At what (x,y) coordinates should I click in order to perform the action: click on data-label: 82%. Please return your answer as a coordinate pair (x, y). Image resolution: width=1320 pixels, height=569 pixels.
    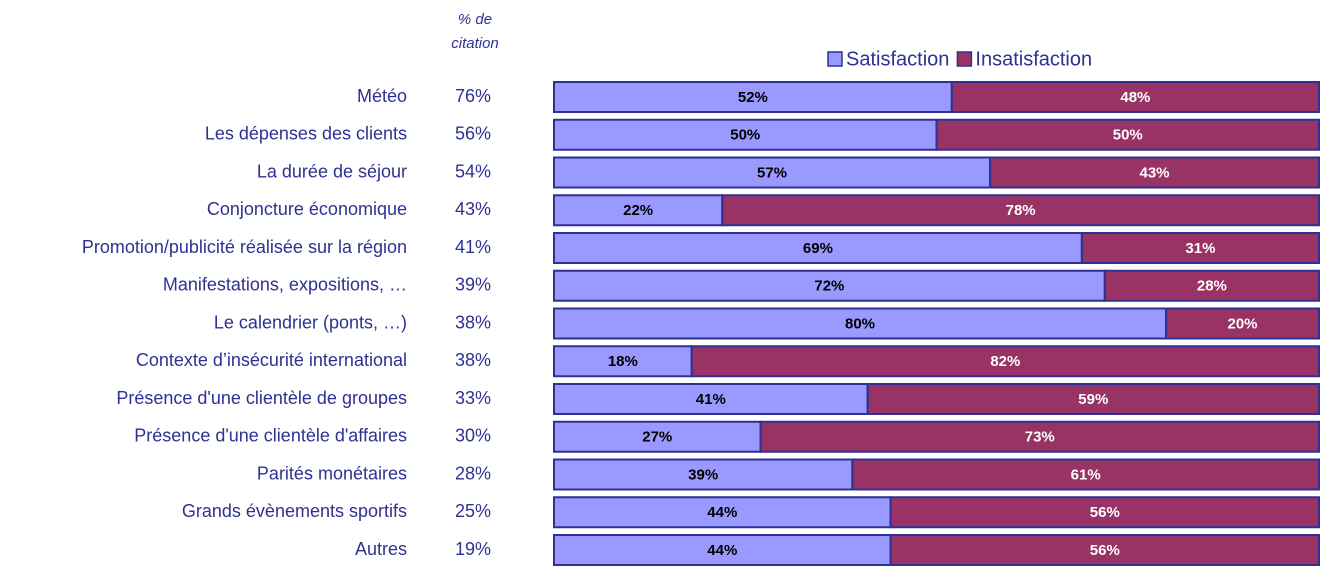
    Looking at the image, I should click on (1005, 361).